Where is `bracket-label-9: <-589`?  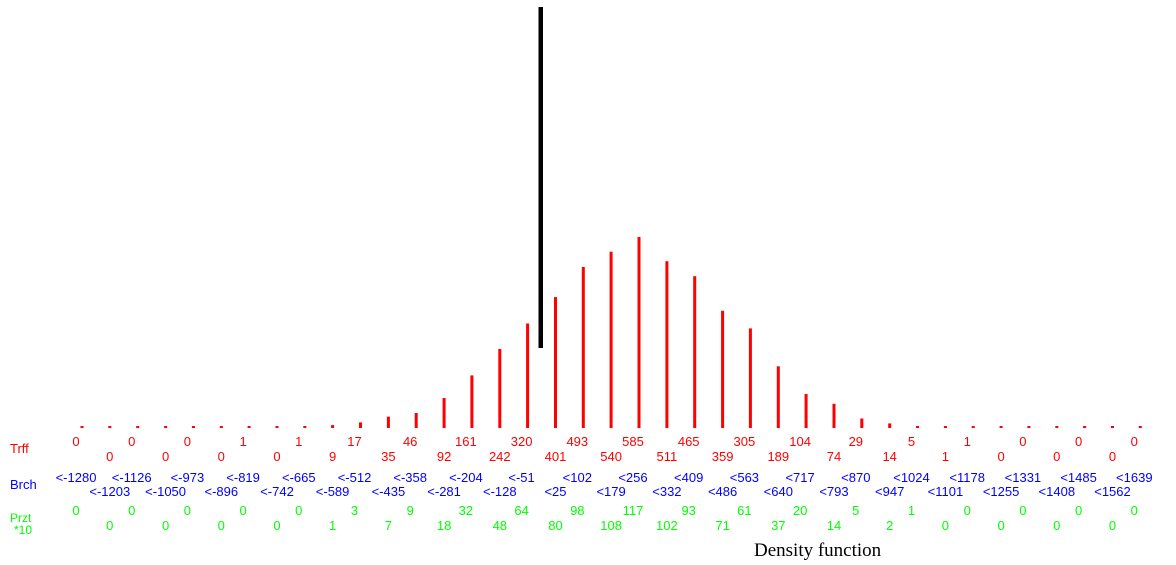 bracket-label-9: <-589 is located at coordinates (333, 491).